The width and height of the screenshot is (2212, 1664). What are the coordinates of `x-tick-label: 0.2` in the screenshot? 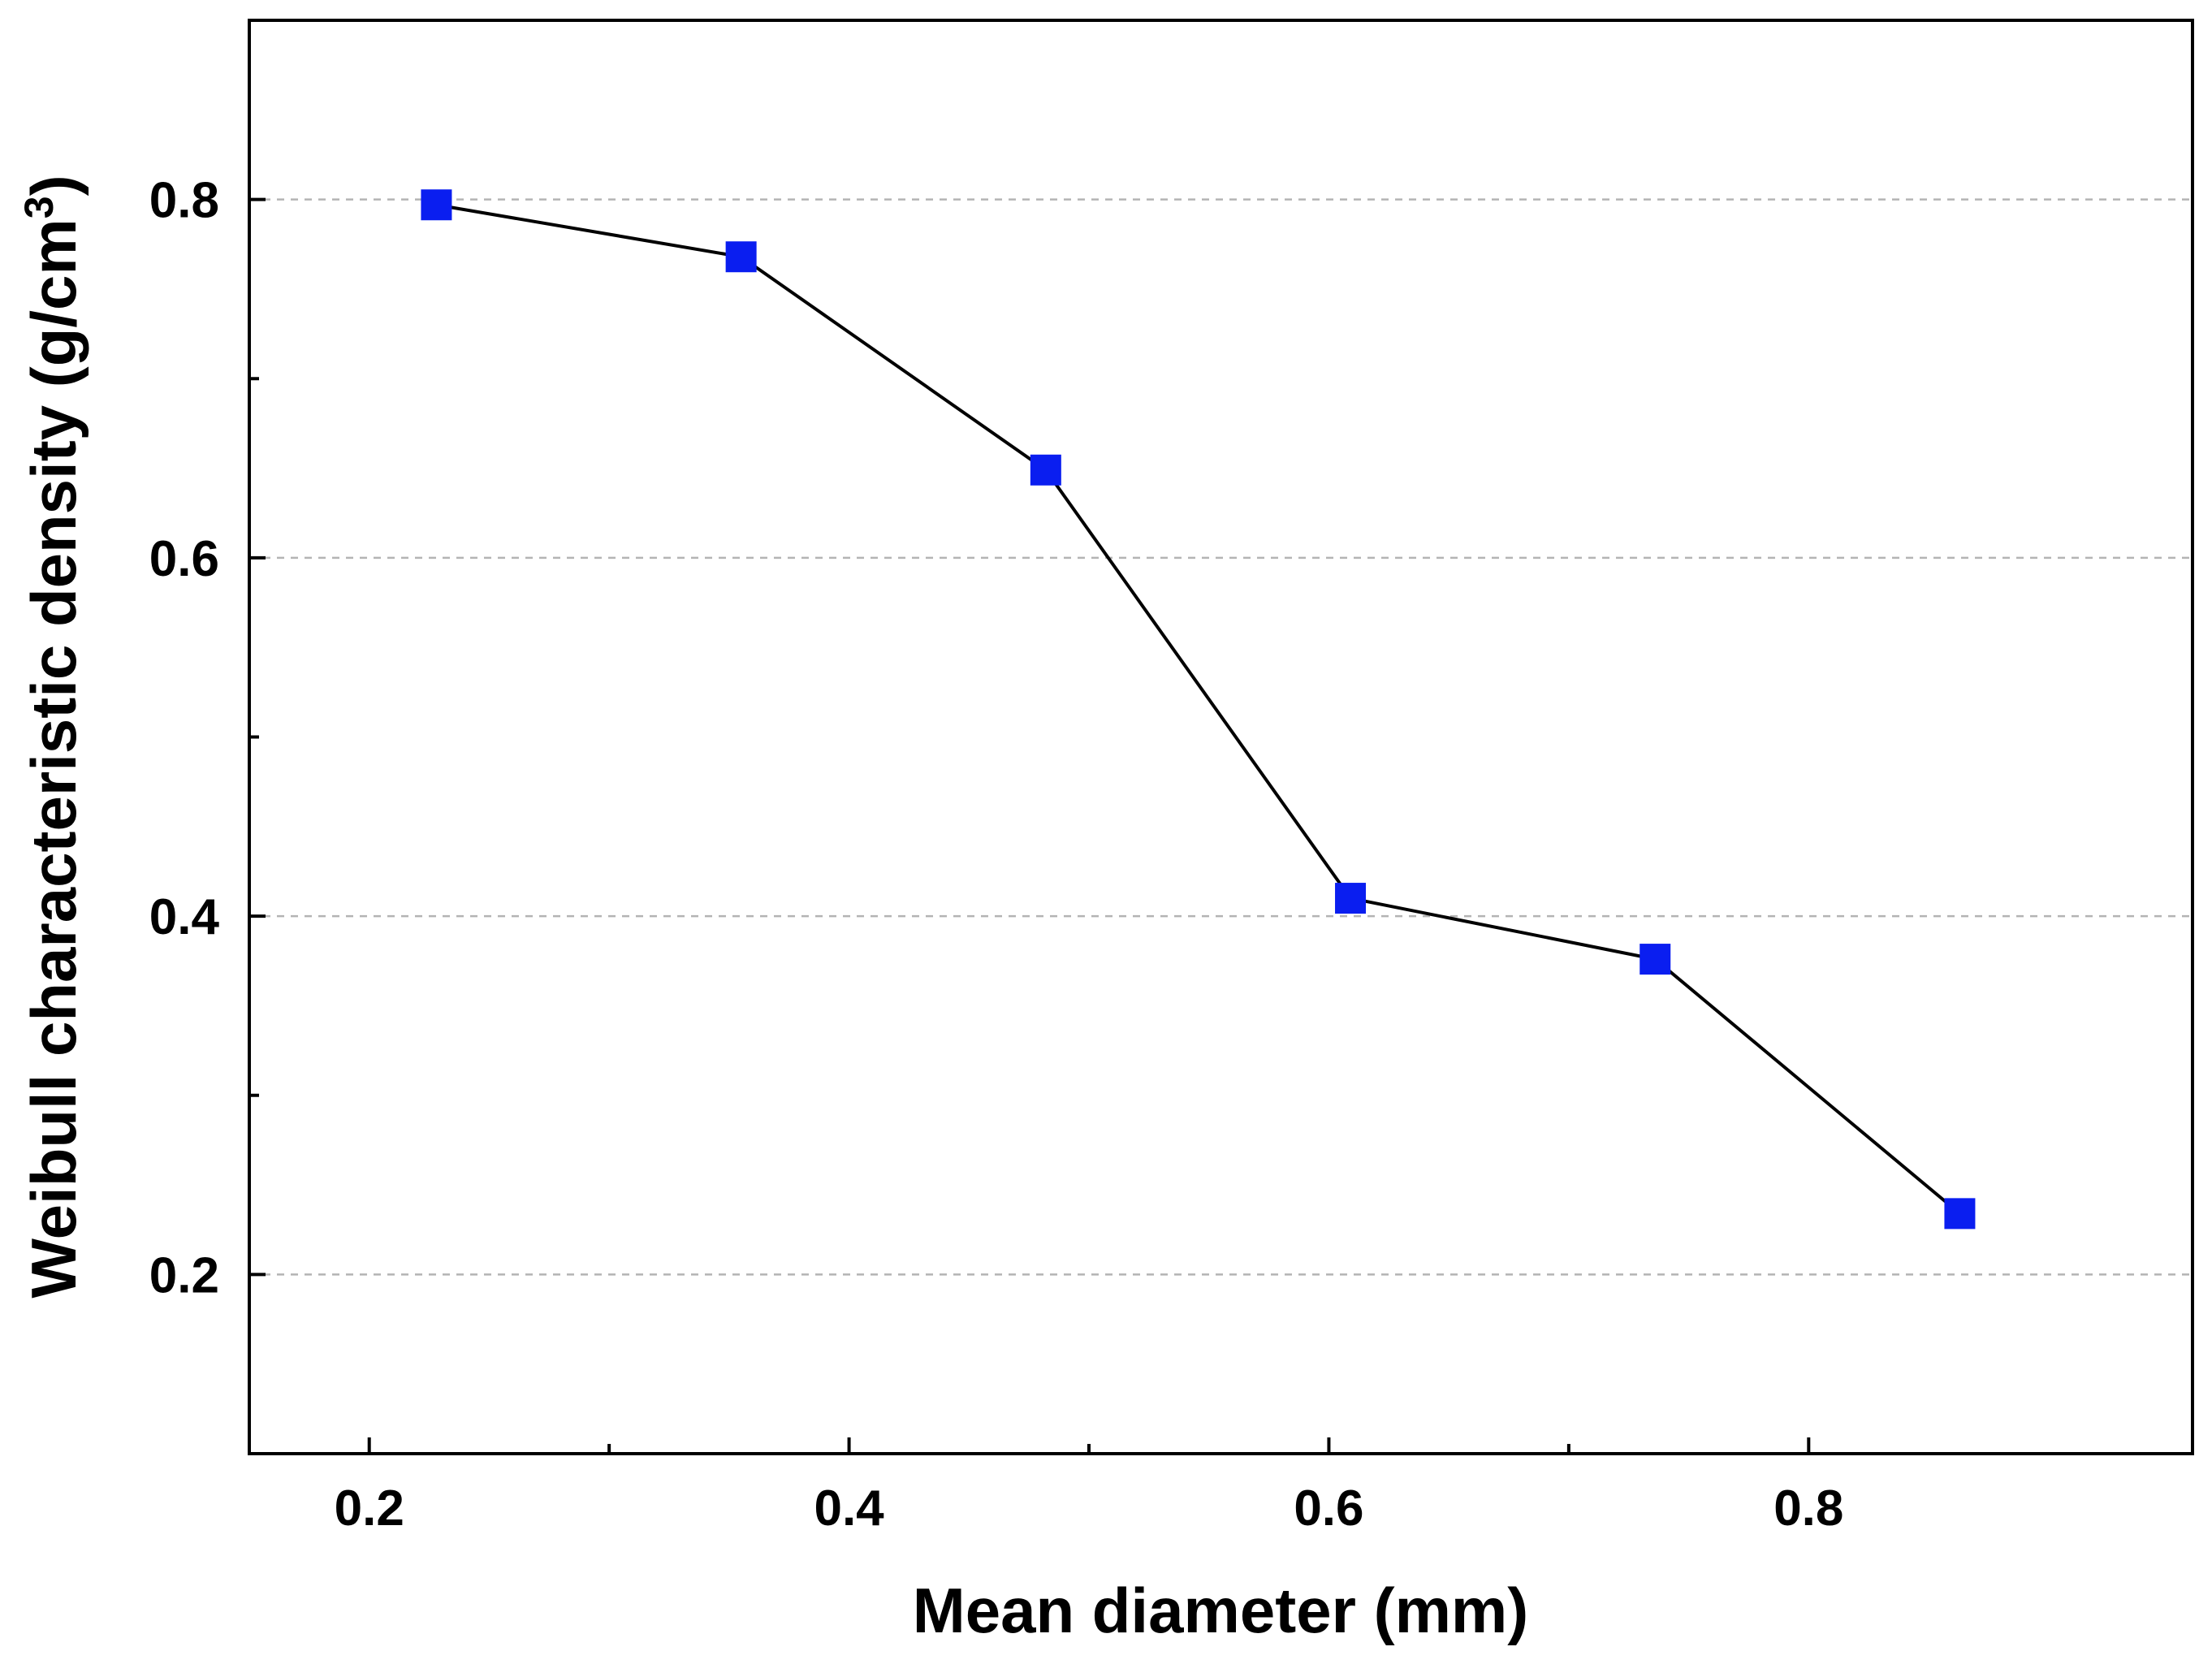 It's located at (369, 1508).